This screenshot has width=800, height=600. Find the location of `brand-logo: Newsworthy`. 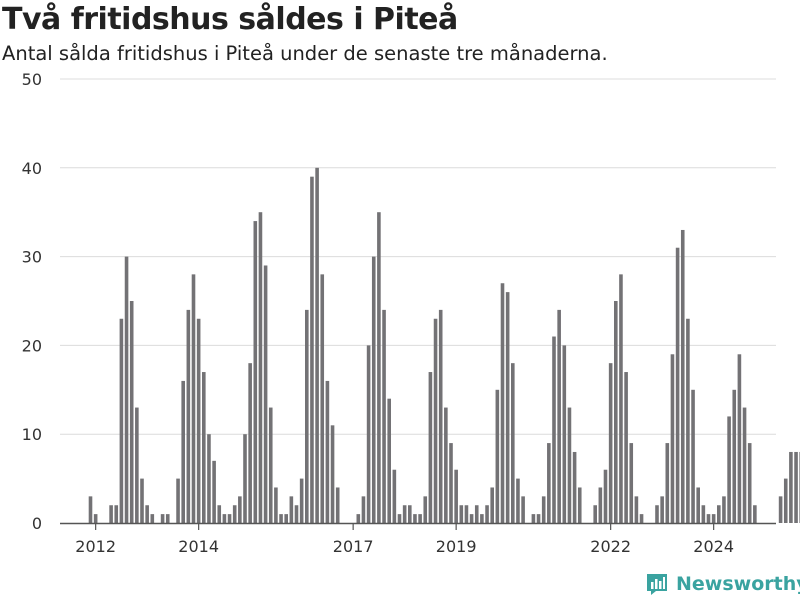

brand-logo: Newsworthy is located at coordinates (722, 584).